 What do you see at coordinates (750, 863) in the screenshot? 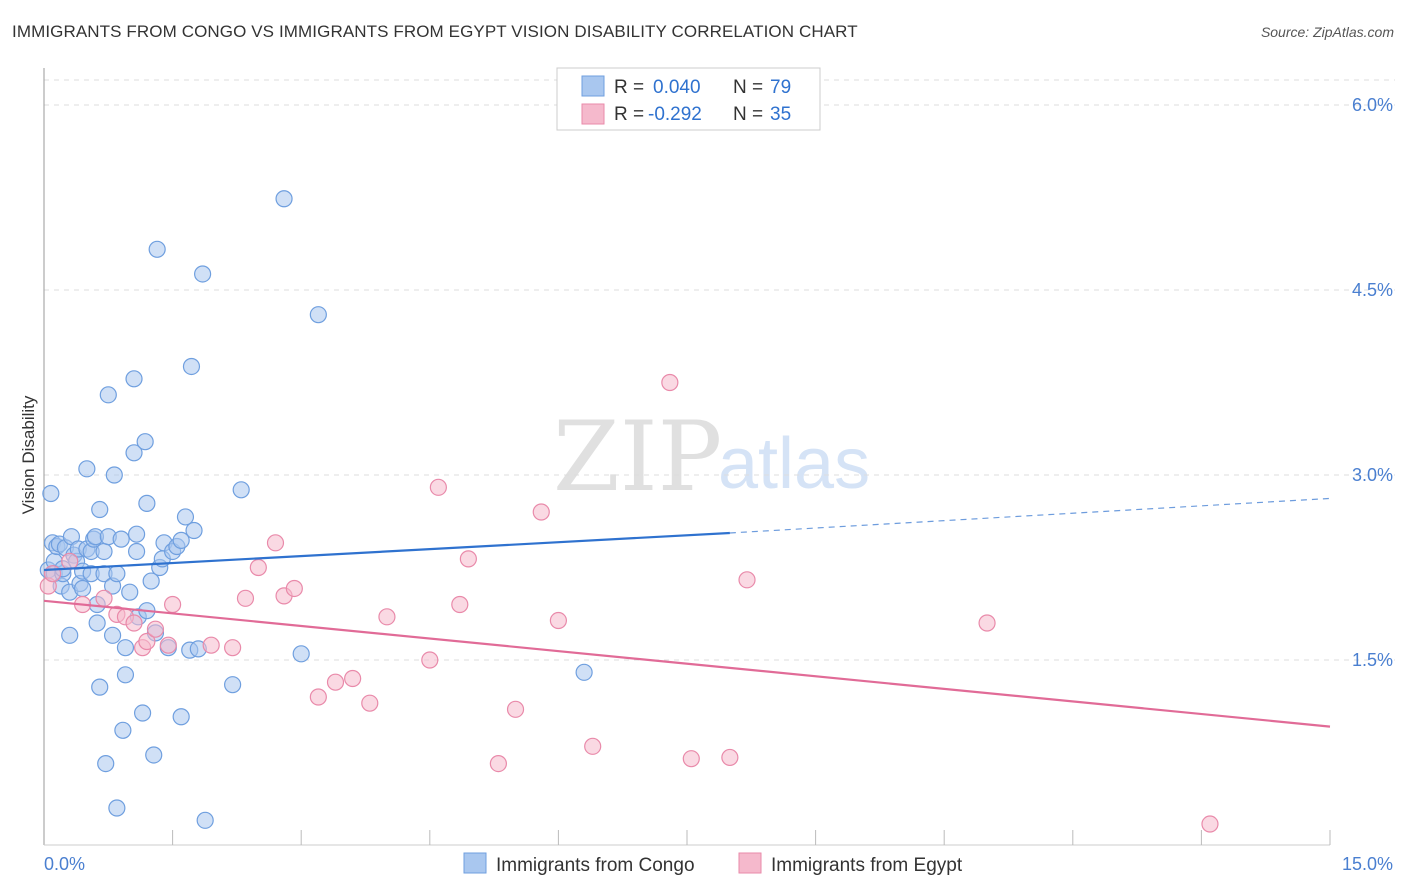
I see `series-legend-swatch-egypt` at bounding box center [750, 863].